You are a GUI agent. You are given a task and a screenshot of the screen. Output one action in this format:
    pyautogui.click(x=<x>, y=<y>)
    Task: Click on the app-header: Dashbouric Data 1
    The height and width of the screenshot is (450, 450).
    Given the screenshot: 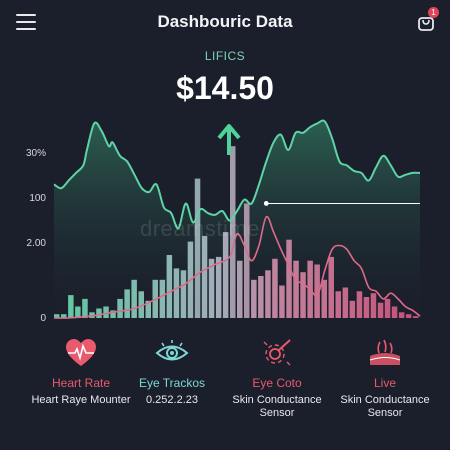 What is the action you would take?
    pyautogui.click(x=225, y=23)
    